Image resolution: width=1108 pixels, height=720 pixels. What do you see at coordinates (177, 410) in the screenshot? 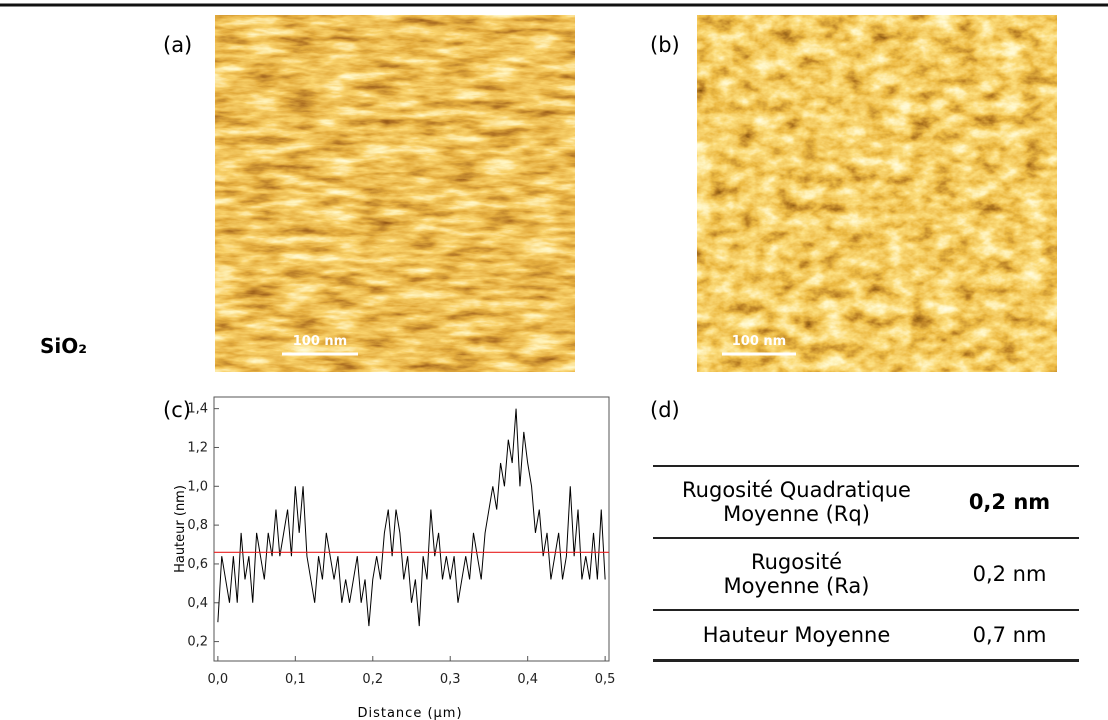
I see `panel-label: (c)` at bounding box center [177, 410].